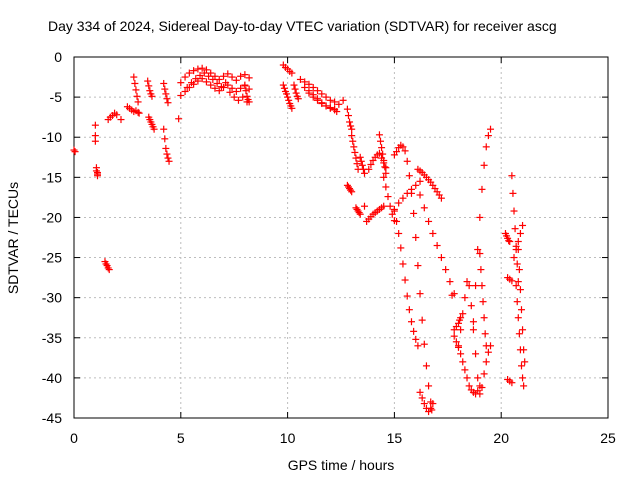 The image size is (640, 480). What do you see at coordinates (56, 97) in the screenshot?
I see `y-tick-label: -5` at bounding box center [56, 97].